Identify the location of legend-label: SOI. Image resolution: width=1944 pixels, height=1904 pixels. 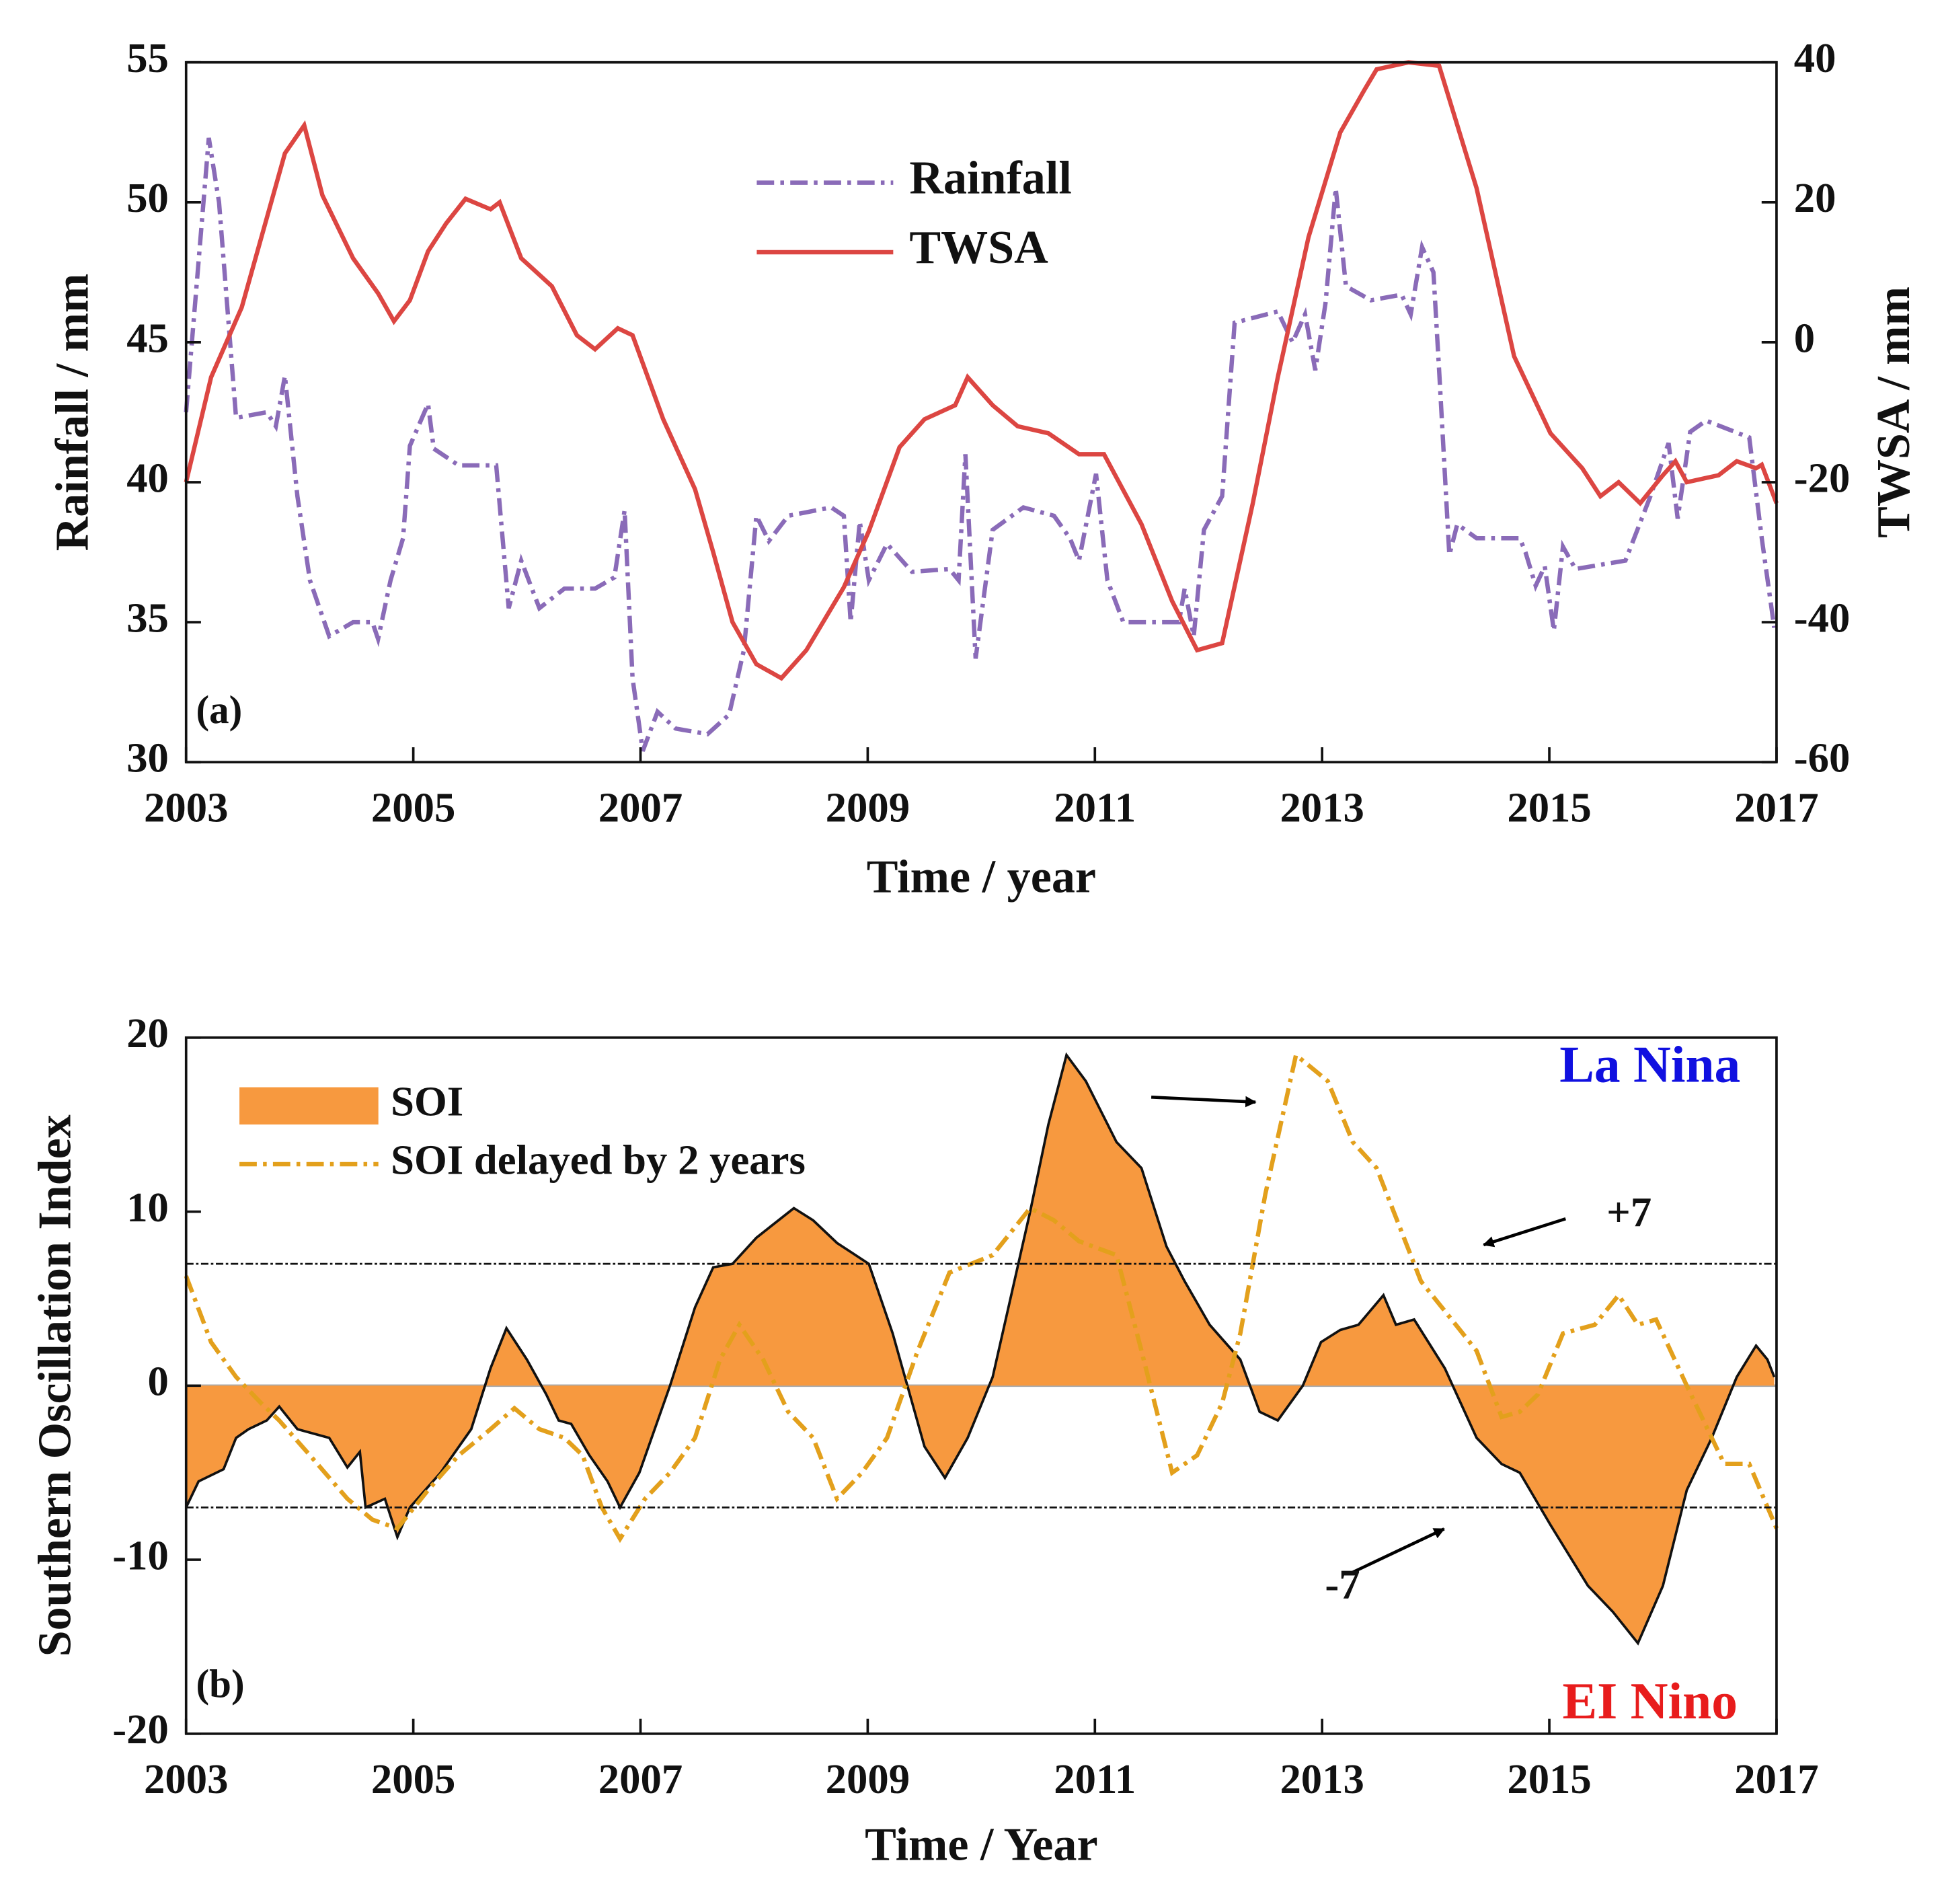
(427, 1101).